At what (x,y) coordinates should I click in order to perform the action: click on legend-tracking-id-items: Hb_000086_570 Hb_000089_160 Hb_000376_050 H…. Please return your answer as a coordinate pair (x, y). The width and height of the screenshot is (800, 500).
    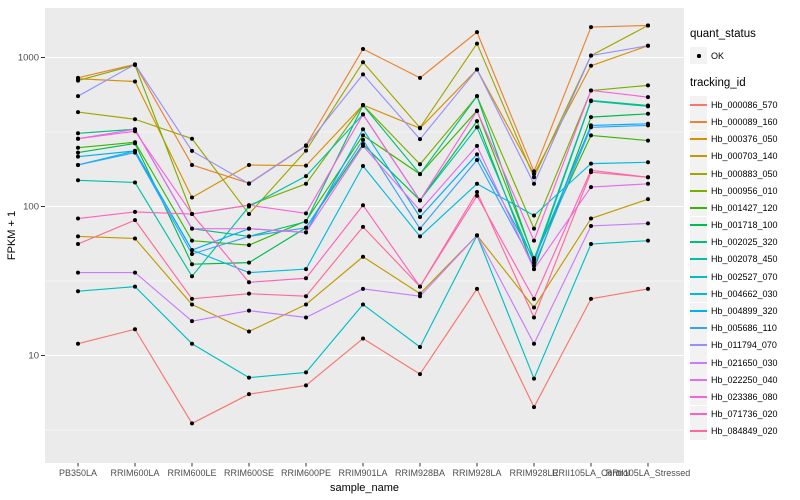
    Looking at the image, I should click on (745, 268).